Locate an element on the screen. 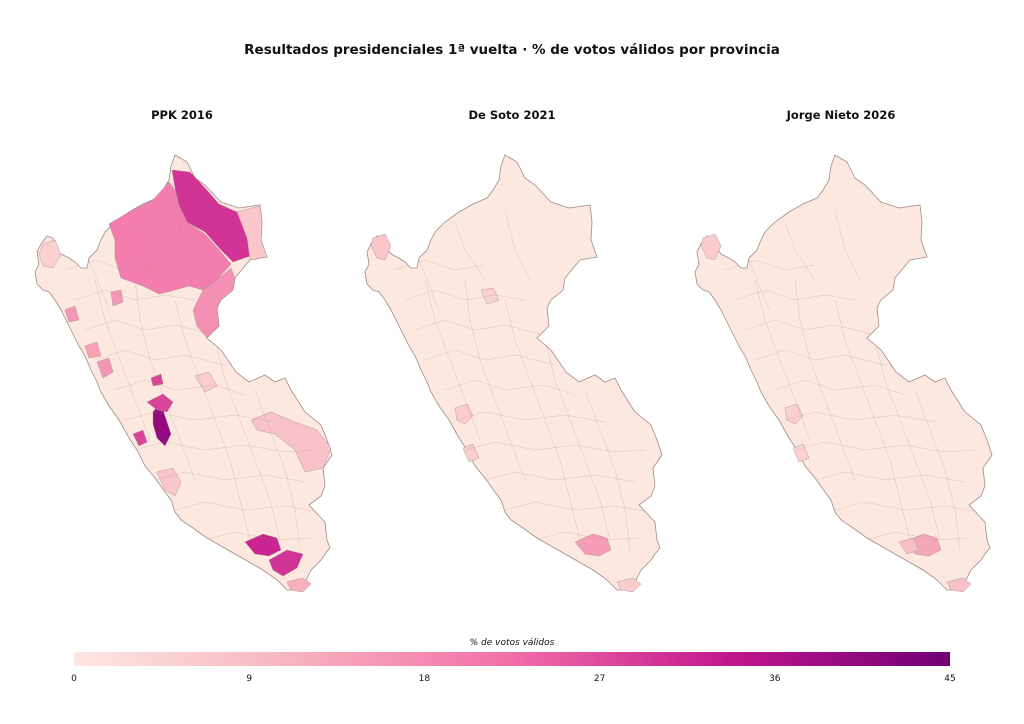 Image resolution: width=1024 pixels, height=724 pixels. legend-tick-label: 18 is located at coordinates (424, 679).